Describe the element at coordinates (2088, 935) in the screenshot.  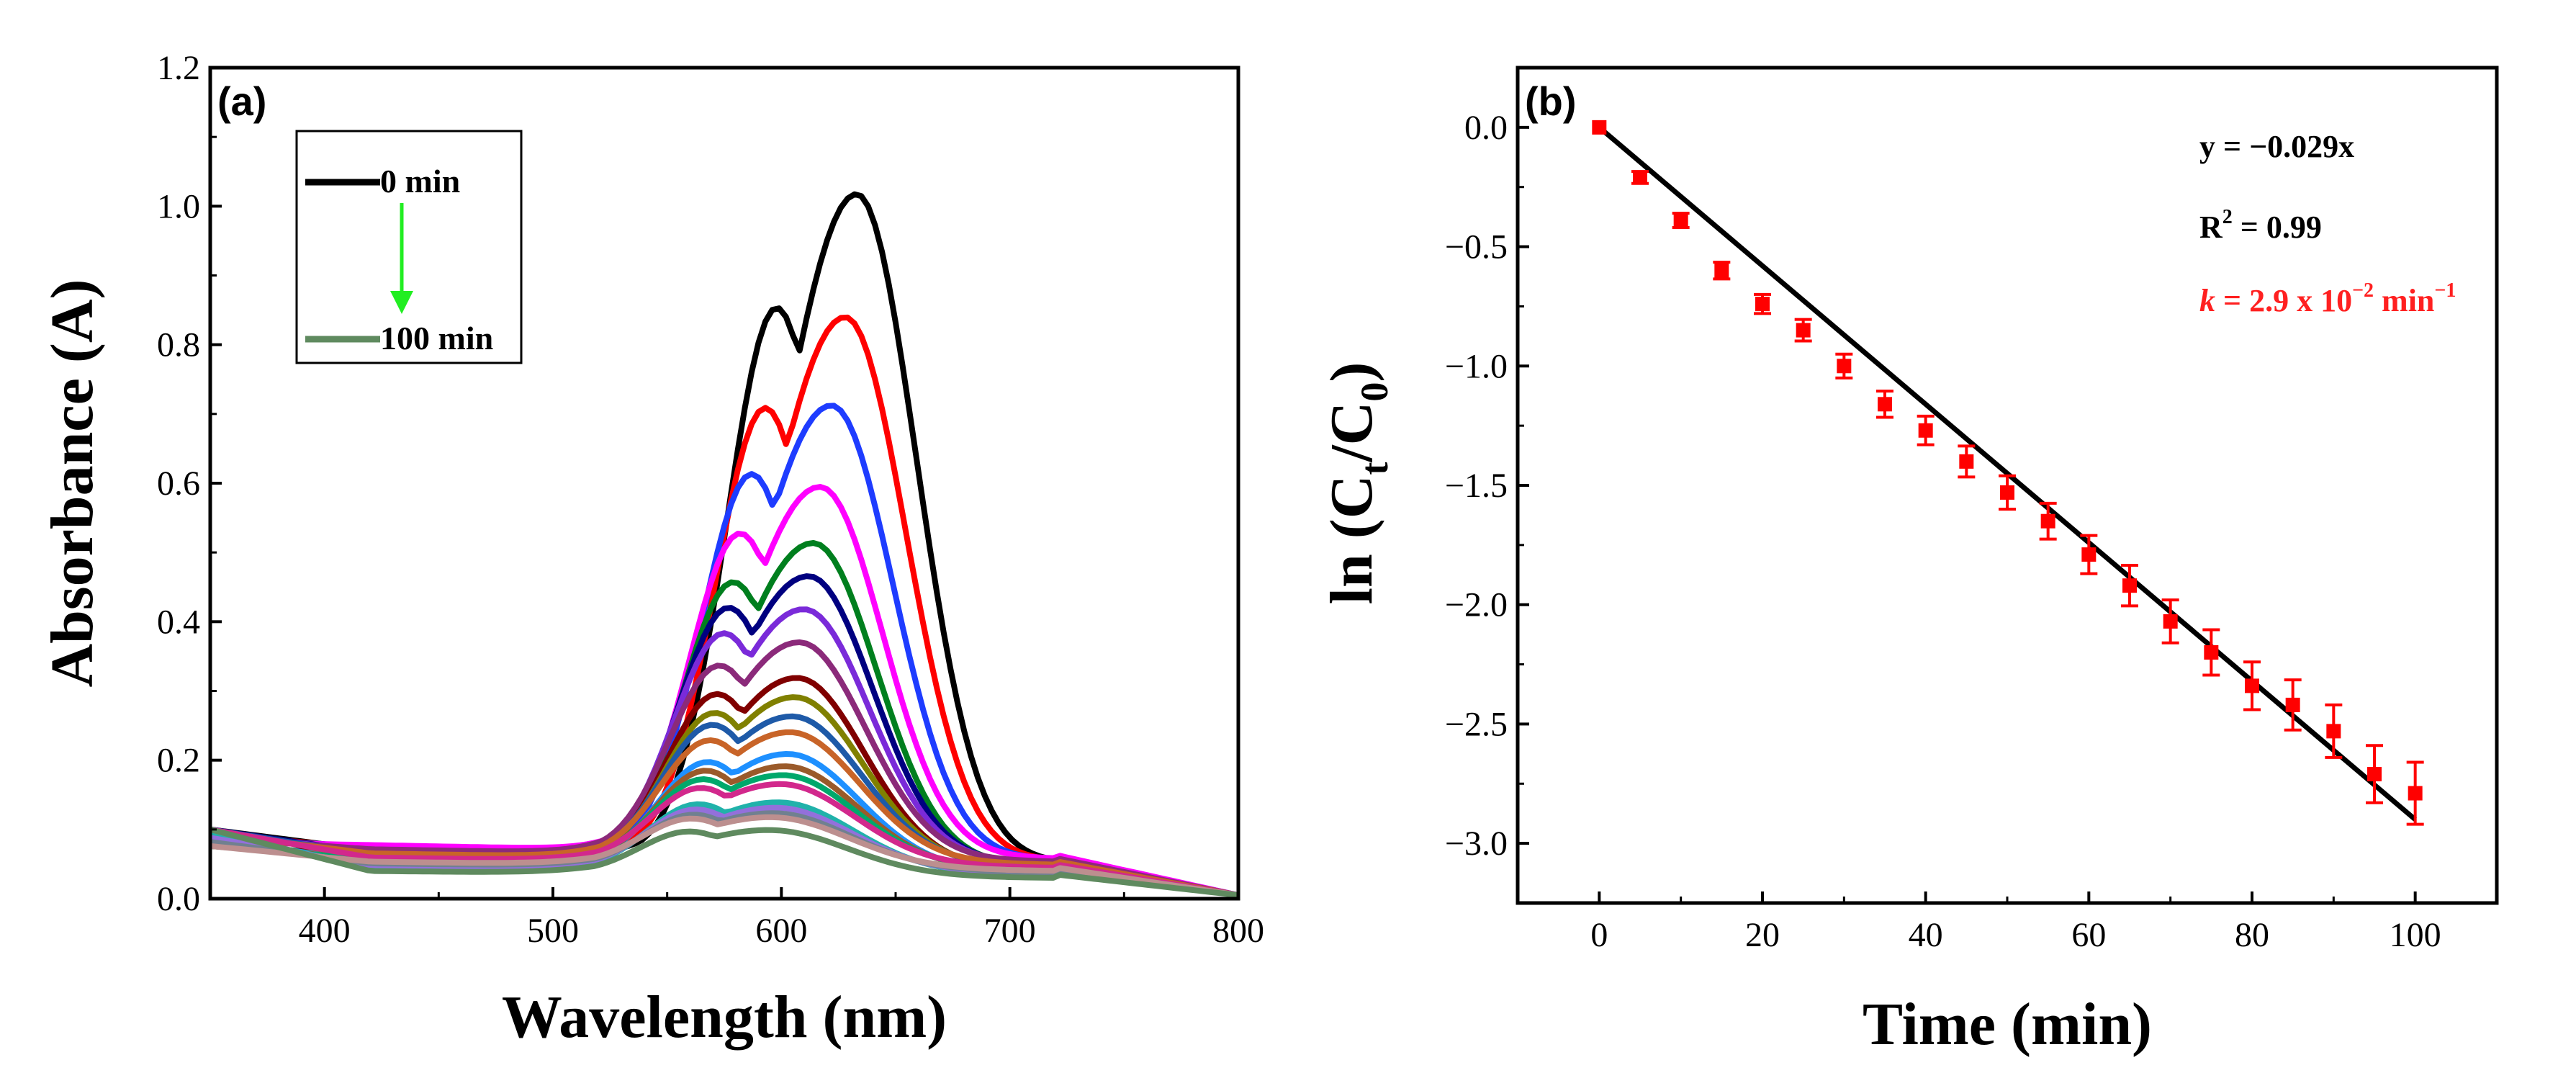
I see `x-tick-label: 60` at that location.